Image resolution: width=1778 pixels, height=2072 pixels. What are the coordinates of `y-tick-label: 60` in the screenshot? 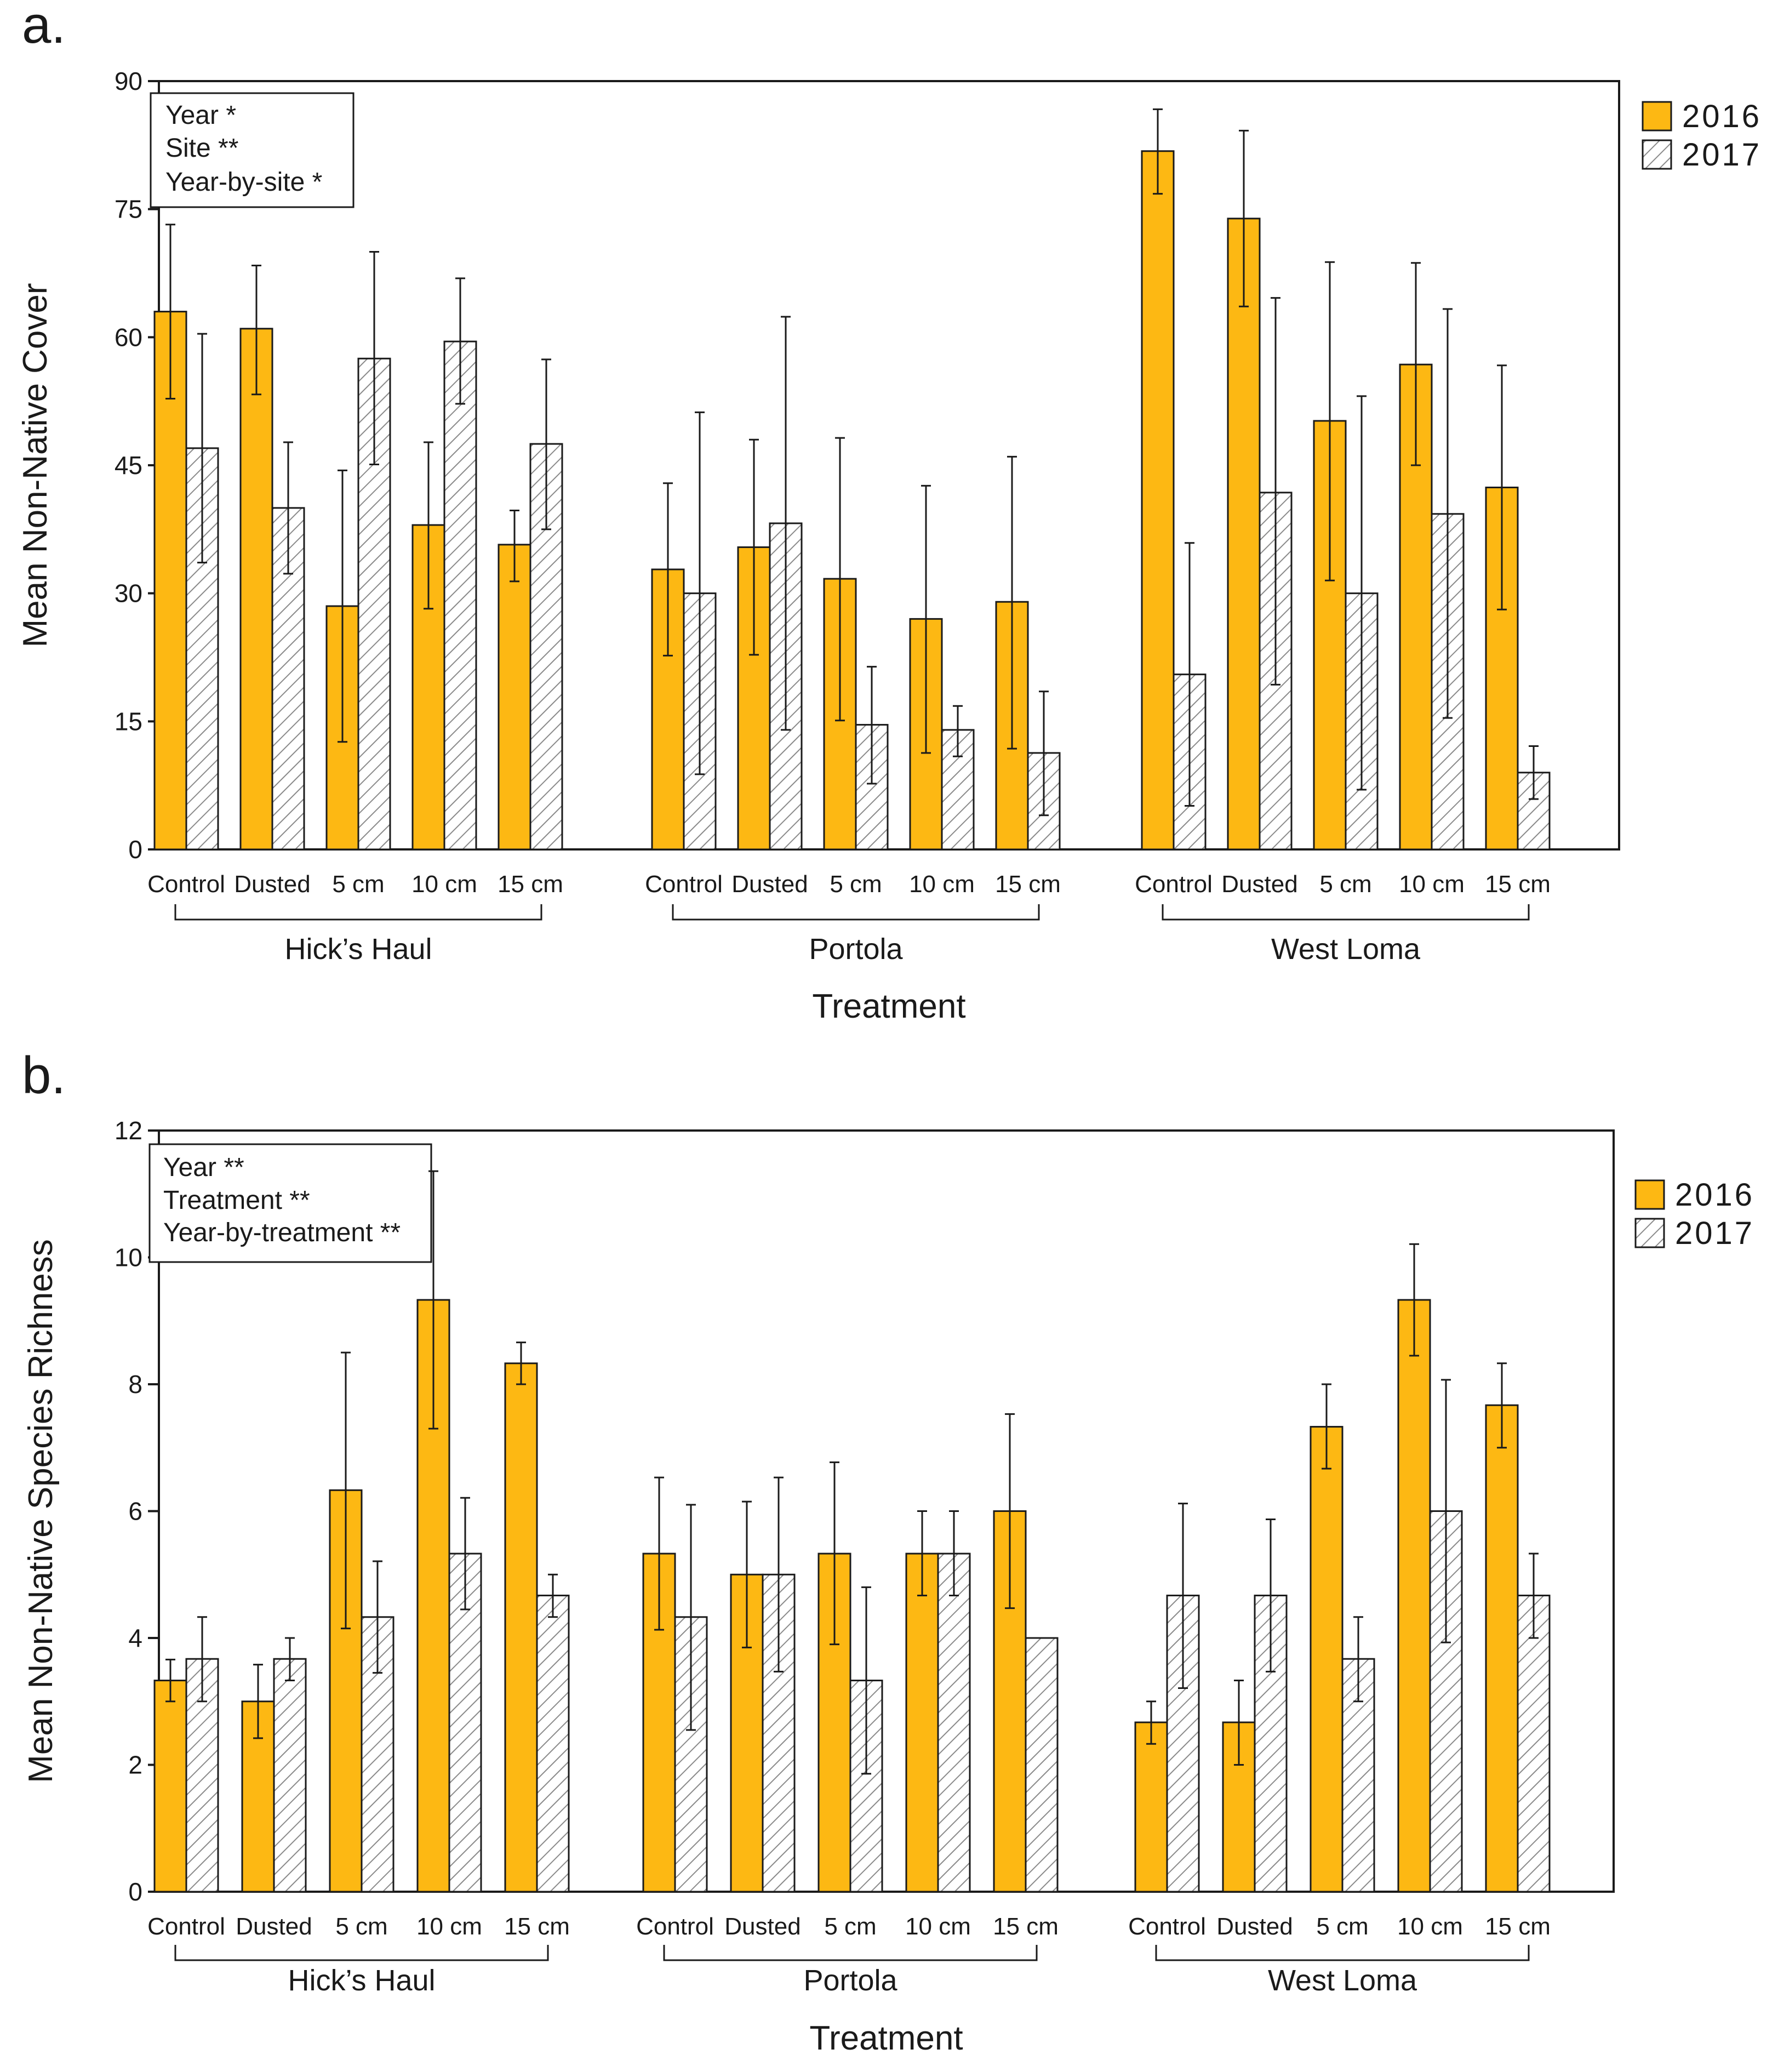 It's located at (128, 337).